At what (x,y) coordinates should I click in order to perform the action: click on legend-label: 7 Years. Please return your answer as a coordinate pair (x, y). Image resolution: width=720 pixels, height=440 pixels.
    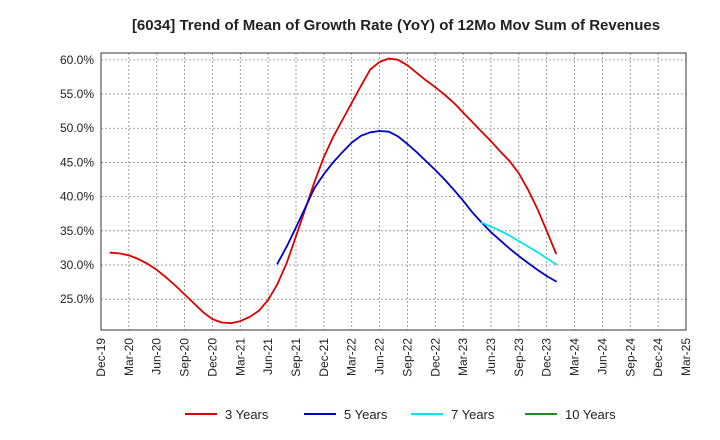
    Looking at the image, I should click on (473, 414).